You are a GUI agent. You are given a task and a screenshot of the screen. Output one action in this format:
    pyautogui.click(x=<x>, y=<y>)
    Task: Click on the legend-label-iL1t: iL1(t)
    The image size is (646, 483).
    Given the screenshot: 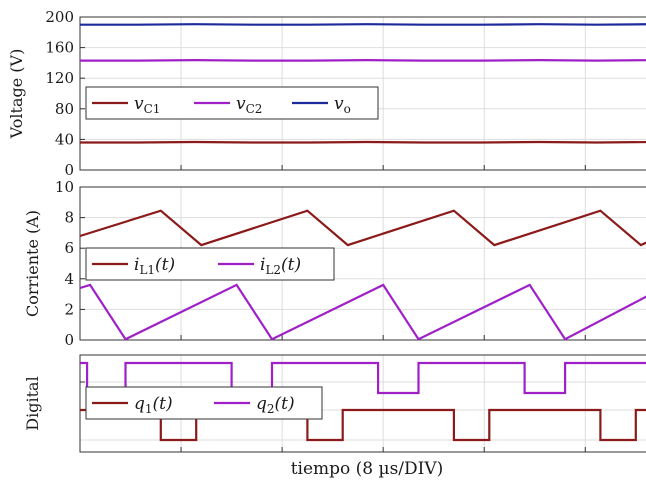 What is the action you would take?
    pyautogui.click(x=154, y=266)
    